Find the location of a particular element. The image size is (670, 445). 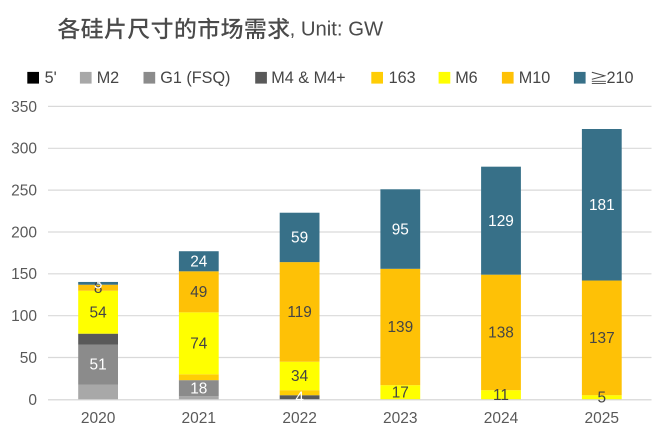

svg-text: 2020 is located at coordinates (98, 418).